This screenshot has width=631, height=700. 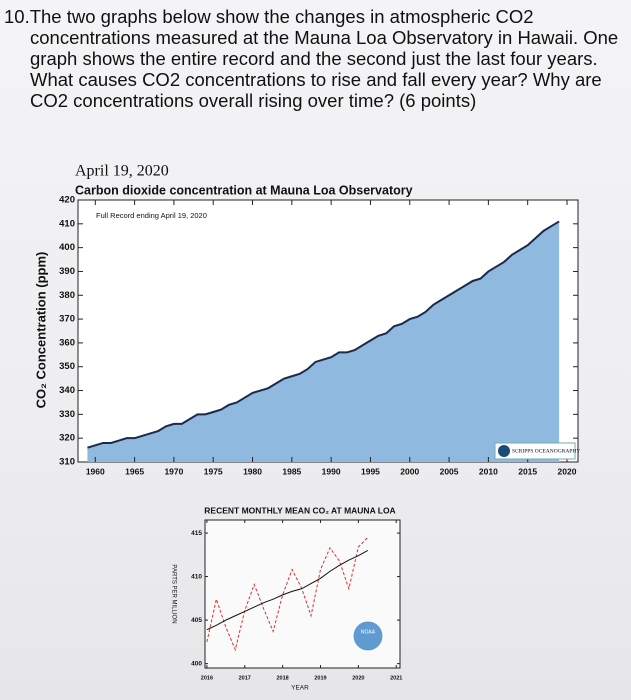 I want to click on y-tick-label: 320, so click(x=67, y=438).